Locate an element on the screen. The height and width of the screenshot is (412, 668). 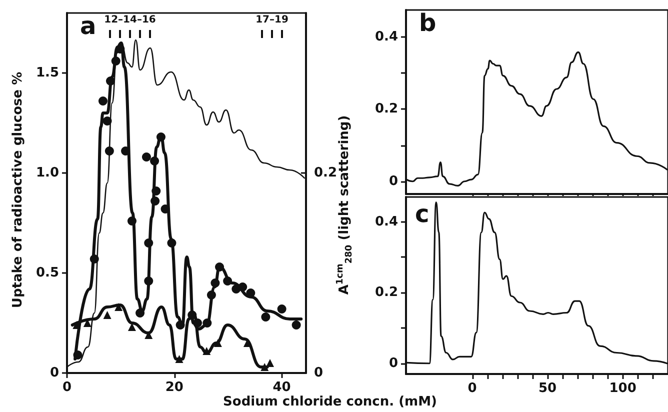
annotation: 12–14–16 is located at coordinates (130, 20).